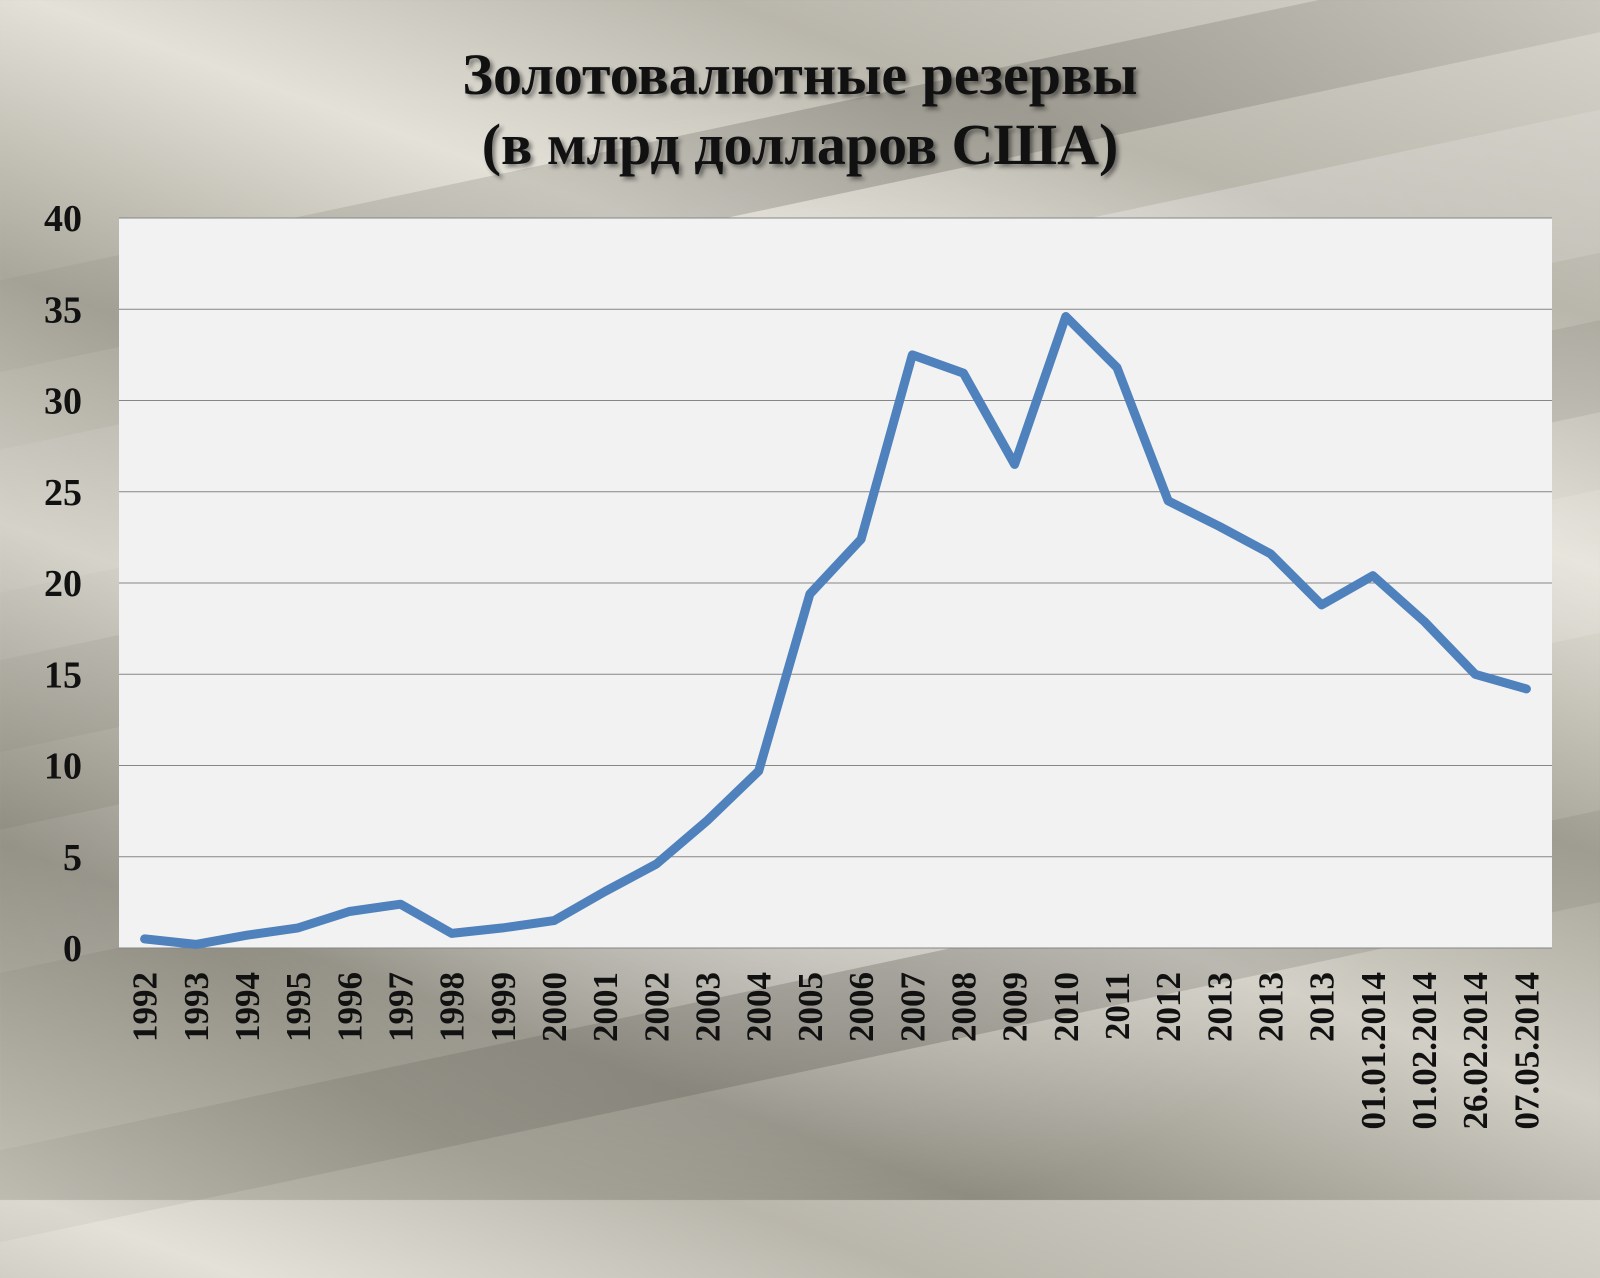 The height and width of the screenshot is (1278, 1600). What do you see at coordinates (196, 1007) in the screenshot?
I see `x-tick-label: 1993` at bounding box center [196, 1007].